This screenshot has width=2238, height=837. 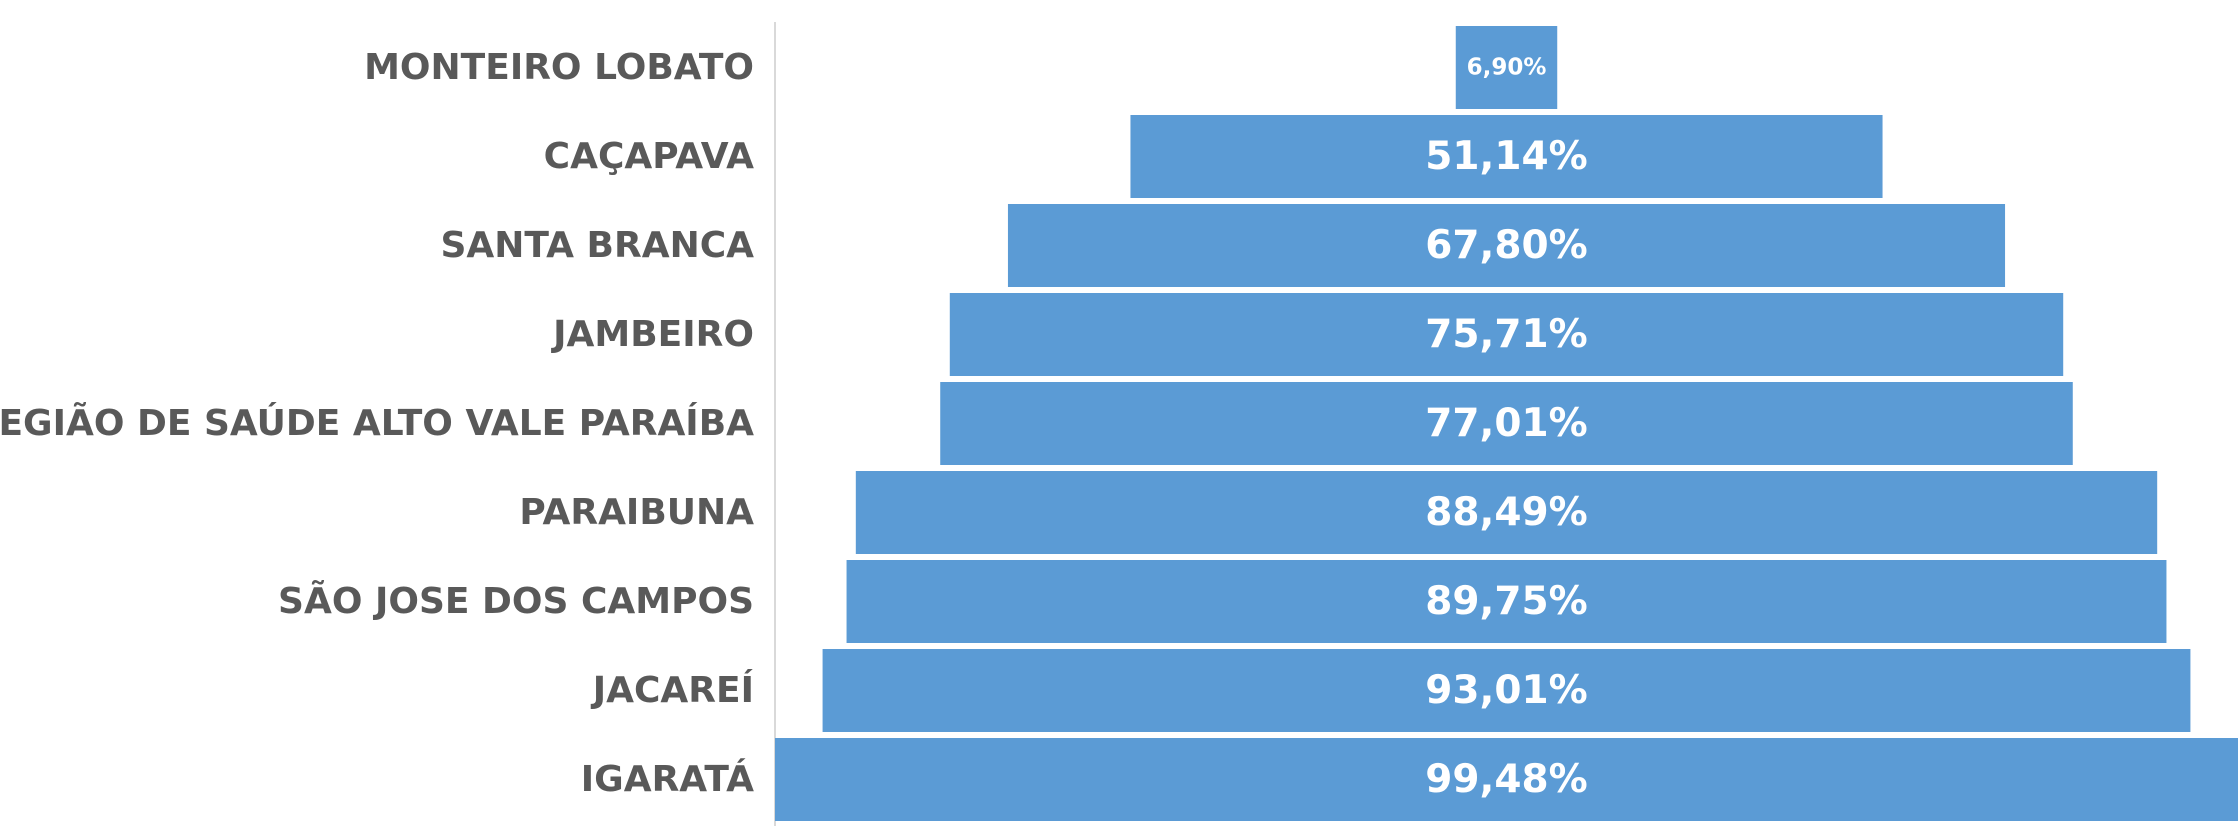 I want to click on data-label: 77,01%, so click(x=1506, y=423).